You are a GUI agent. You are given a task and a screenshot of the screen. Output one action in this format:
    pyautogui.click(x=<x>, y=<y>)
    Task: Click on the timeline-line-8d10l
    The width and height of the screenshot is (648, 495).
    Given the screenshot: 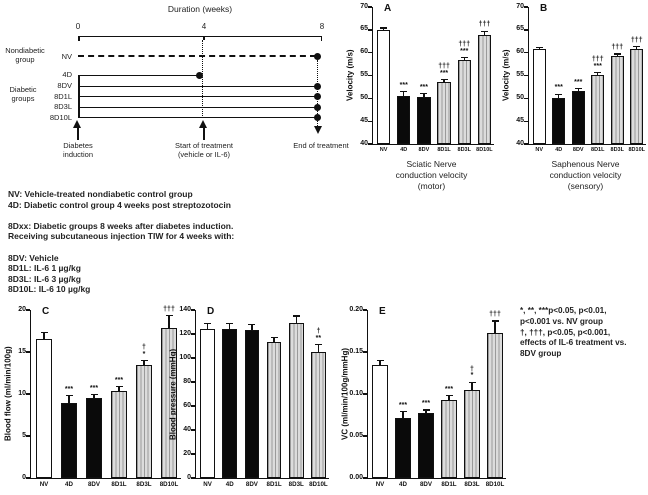 What is the action you would take?
    pyautogui.click(x=197, y=117)
    